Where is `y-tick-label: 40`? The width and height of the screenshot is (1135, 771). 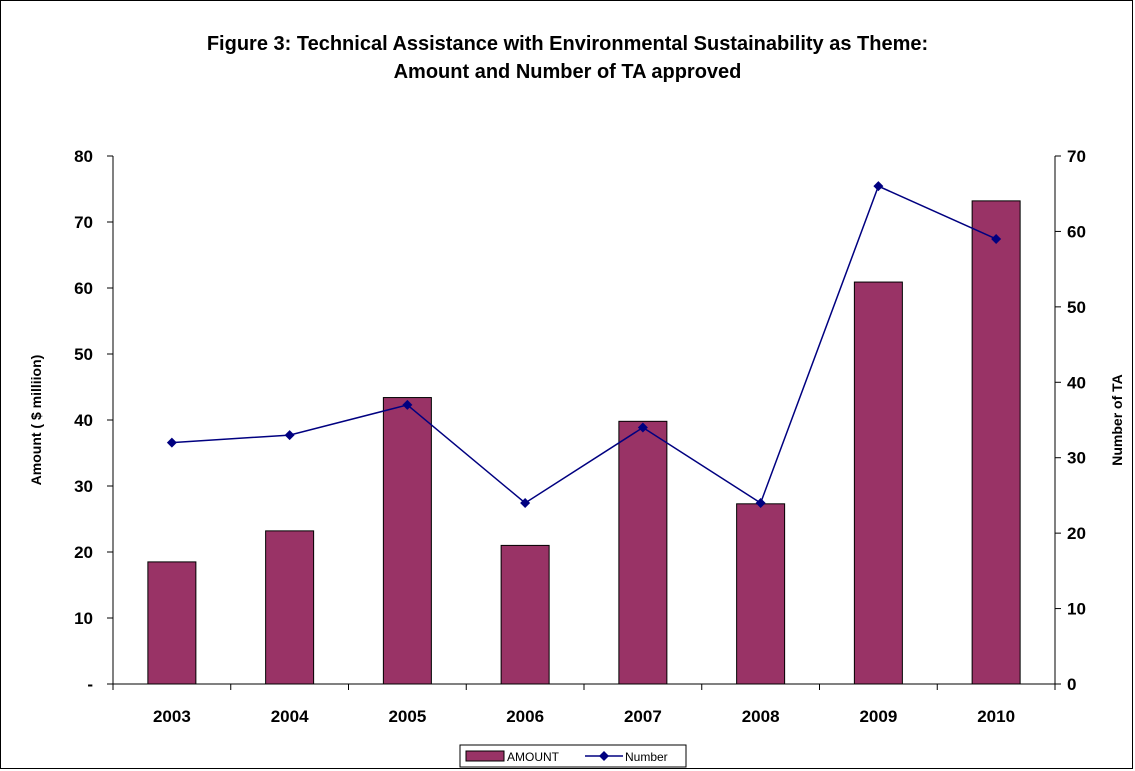
y-tick-label: 40 is located at coordinates (83, 420).